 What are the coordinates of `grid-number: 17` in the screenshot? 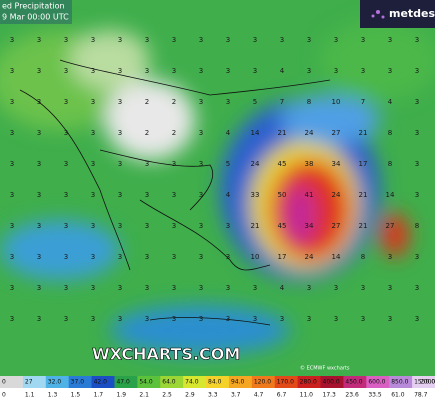 It's located at (282, 257).